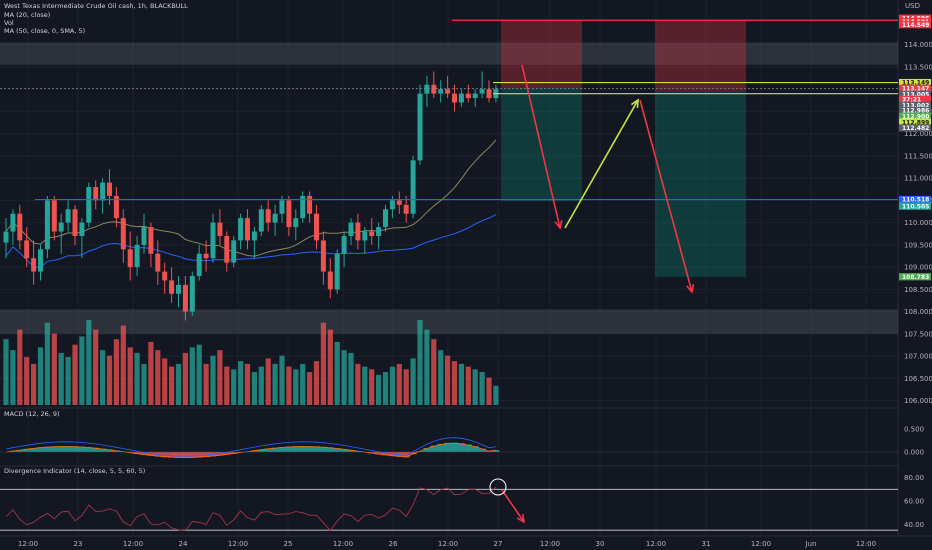 The image size is (932, 550). I want to click on short-box-2-risk, so click(700, 56).